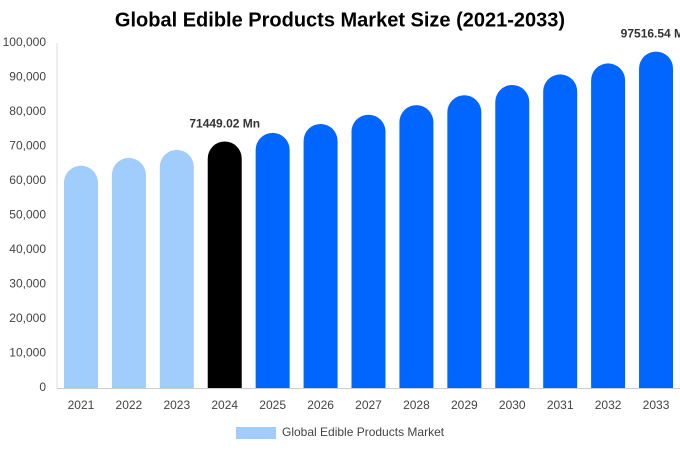 The height and width of the screenshot is (450, 680). What do you see at coordinates (560, 405) in the screenshot?
I see `x-tick-label: 2031` at bounding box center [560, 405].